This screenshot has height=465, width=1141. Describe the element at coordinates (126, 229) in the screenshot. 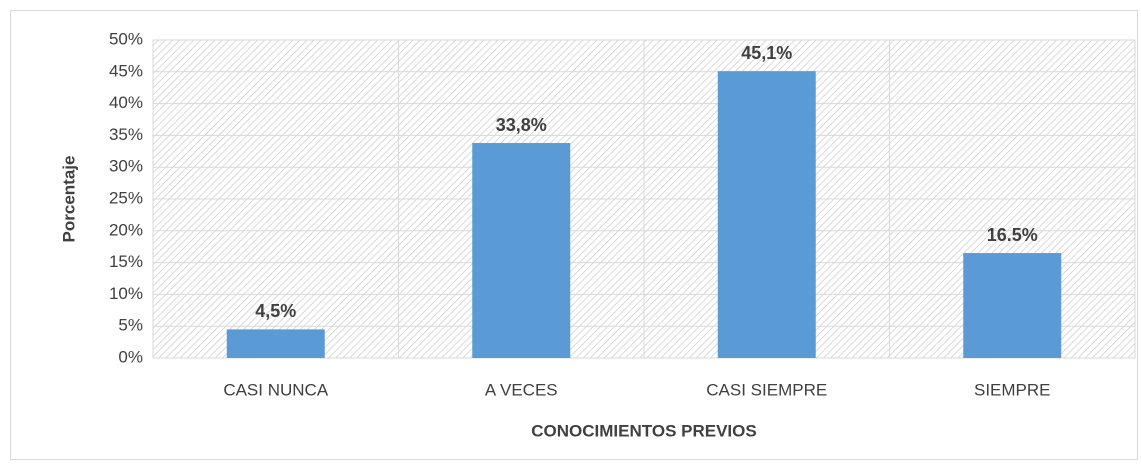

I see `y-tick-label: 20%` at that location.